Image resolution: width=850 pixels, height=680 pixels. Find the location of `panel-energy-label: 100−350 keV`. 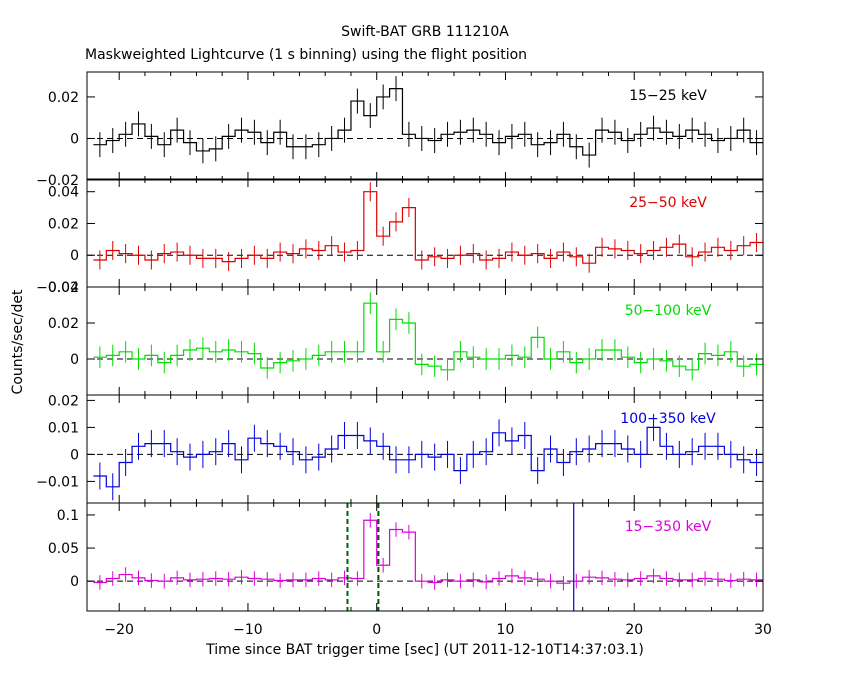

panel-energy-label: 100−350 keV is located at coordinates (668, 419).